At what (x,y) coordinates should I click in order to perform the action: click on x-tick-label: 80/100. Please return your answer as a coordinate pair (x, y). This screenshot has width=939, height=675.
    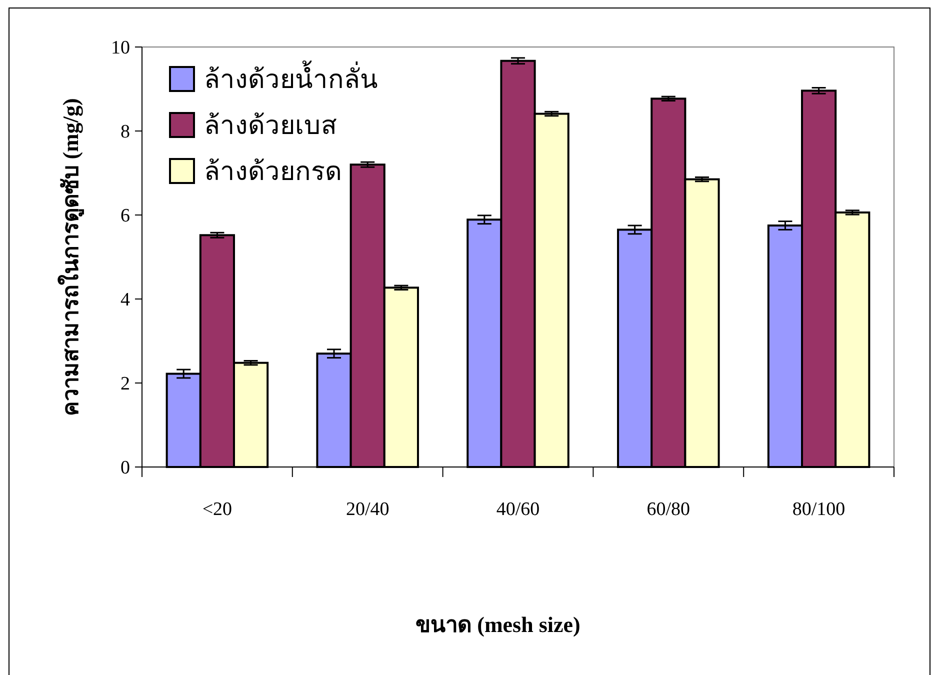
    Looking at the image, I should click on (819, 509).